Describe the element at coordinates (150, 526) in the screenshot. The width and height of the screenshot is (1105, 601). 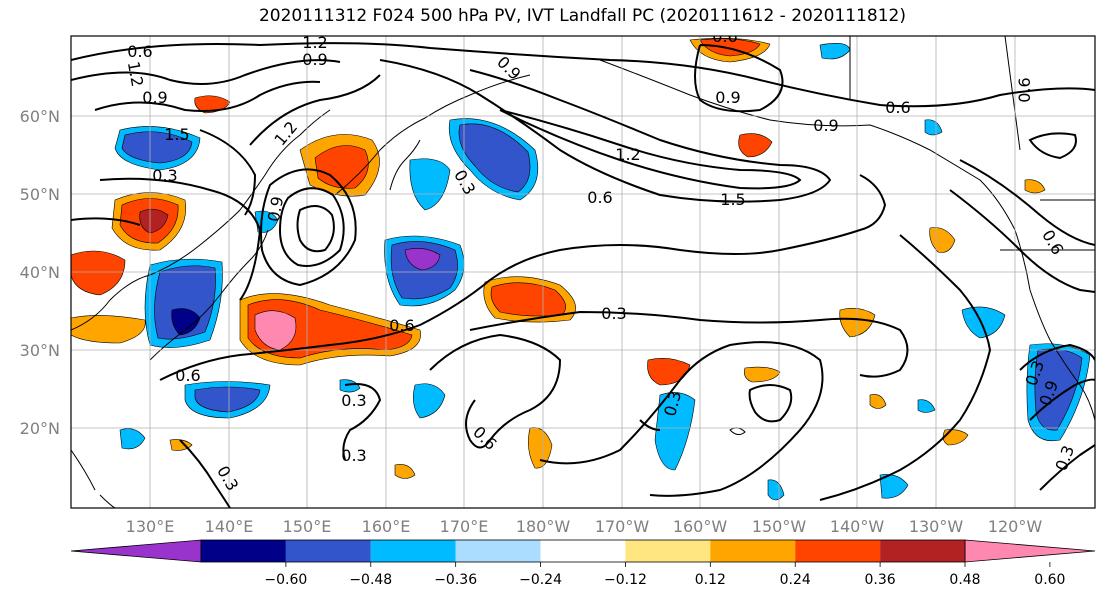
I see `lon-label: 130°E` at that location.